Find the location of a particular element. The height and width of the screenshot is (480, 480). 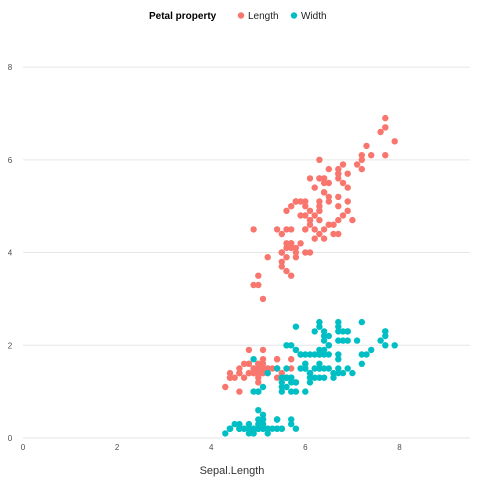

y-tick-label: 6 is located at coordinates (10, 160).